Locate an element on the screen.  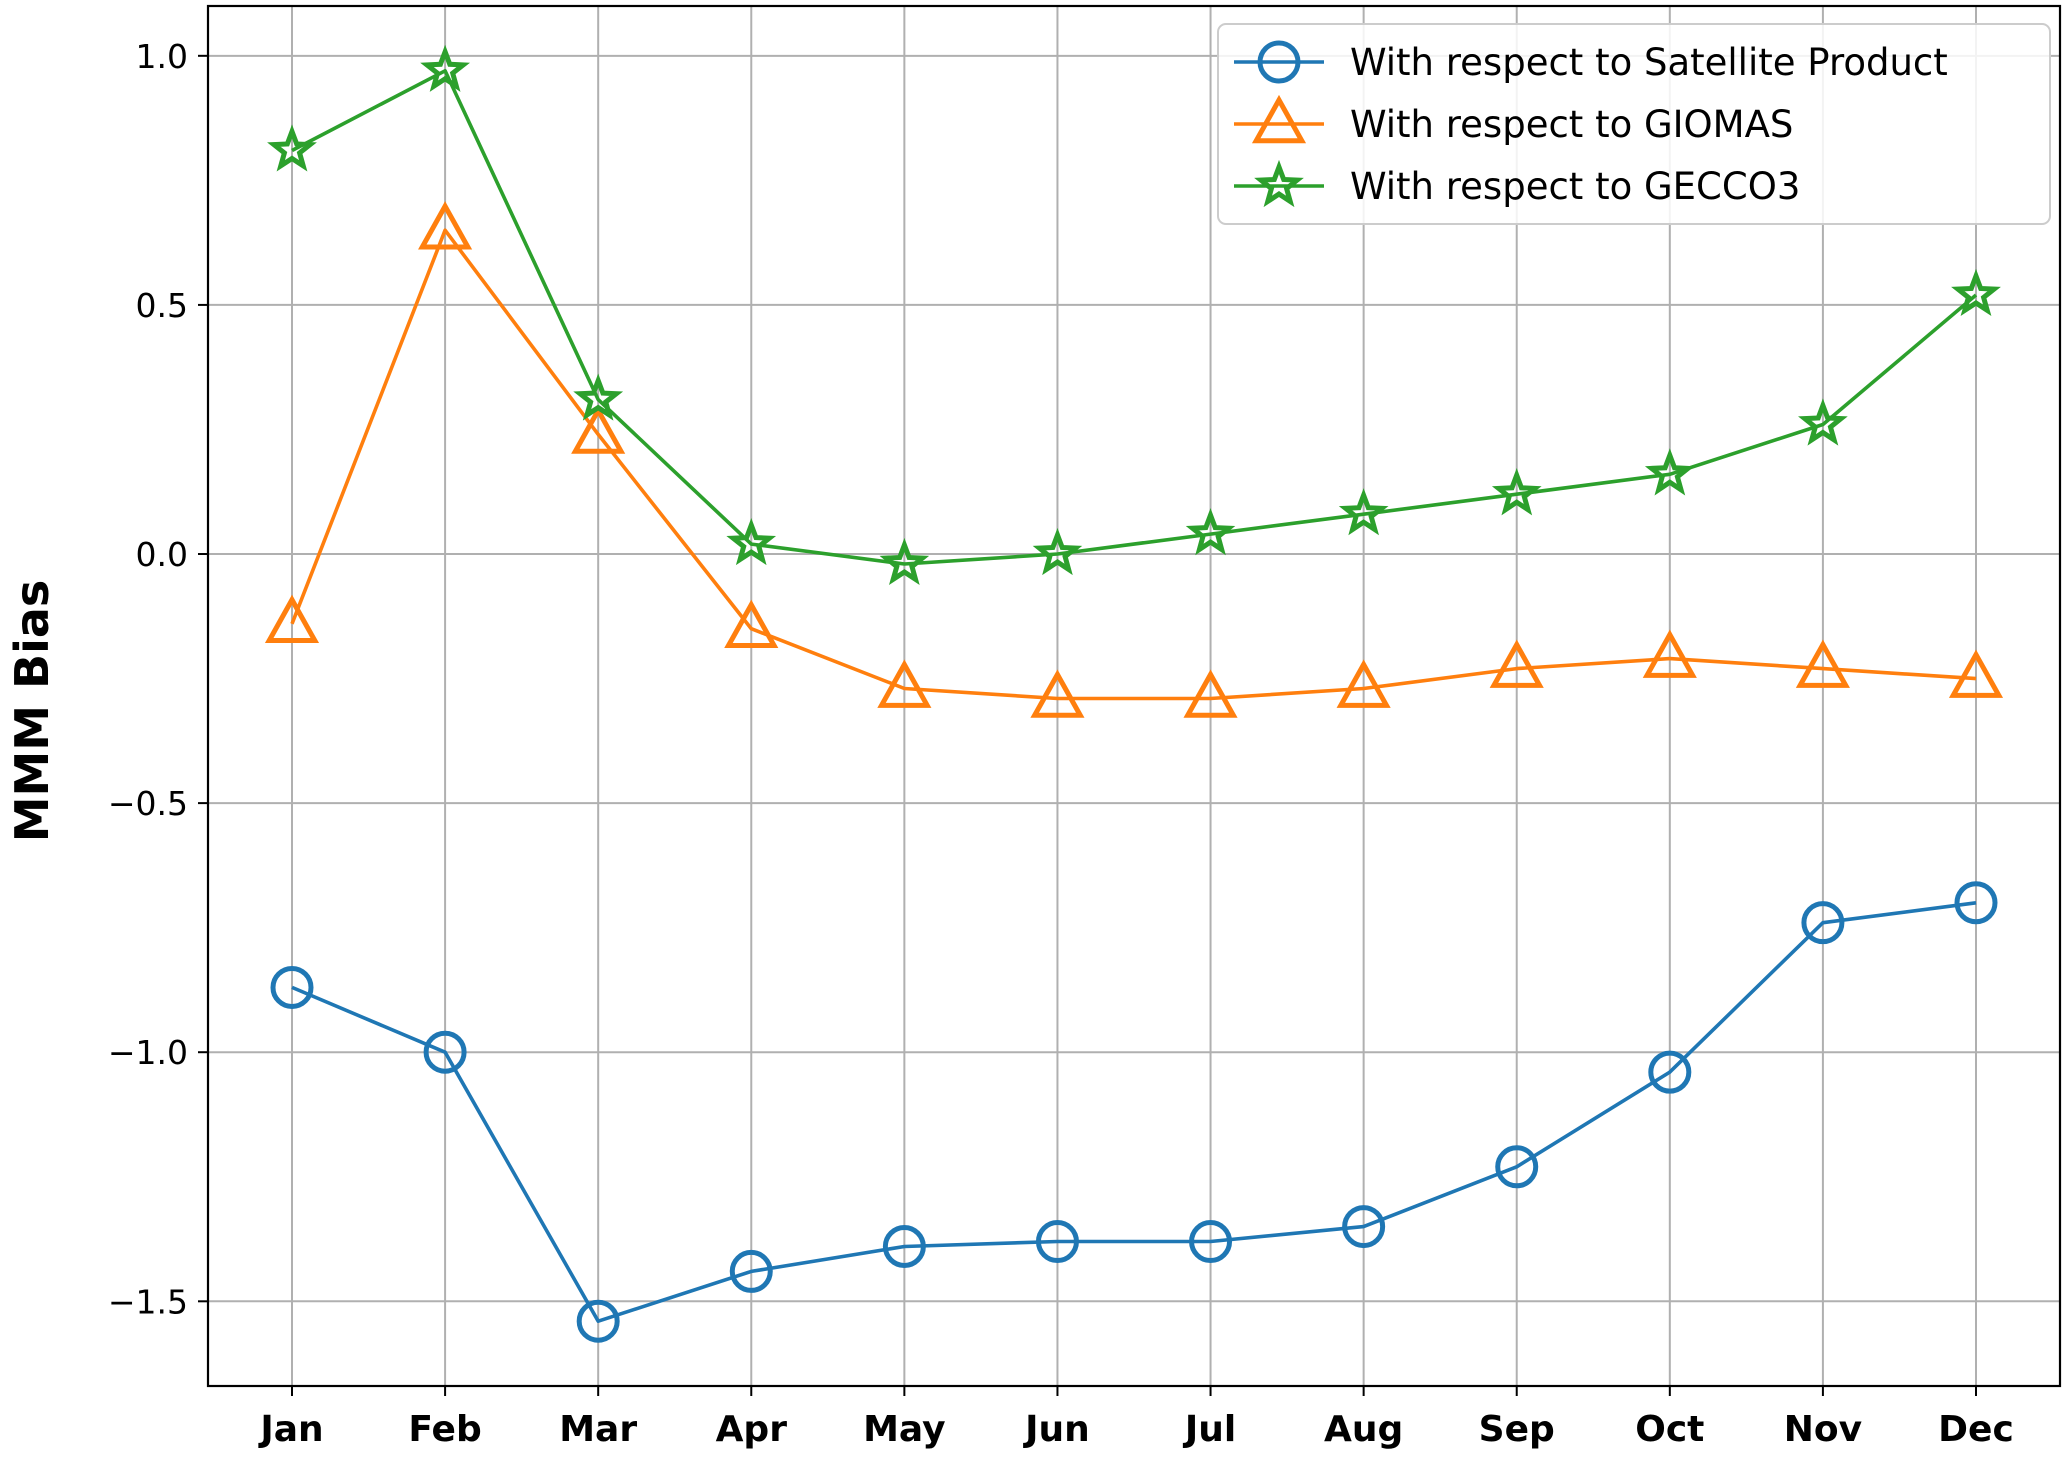
x-tick-label: Nov is located at coordinates (1823, 1429).